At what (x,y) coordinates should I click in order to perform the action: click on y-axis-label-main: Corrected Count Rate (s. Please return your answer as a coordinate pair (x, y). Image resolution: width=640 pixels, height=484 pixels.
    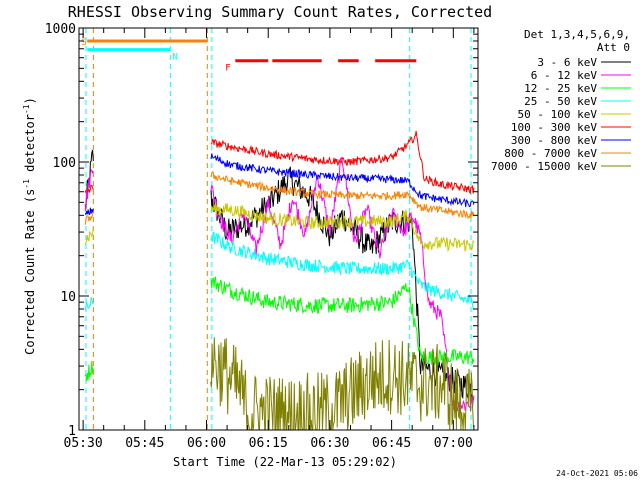
    Looking at the image, I should click on (30, 272).